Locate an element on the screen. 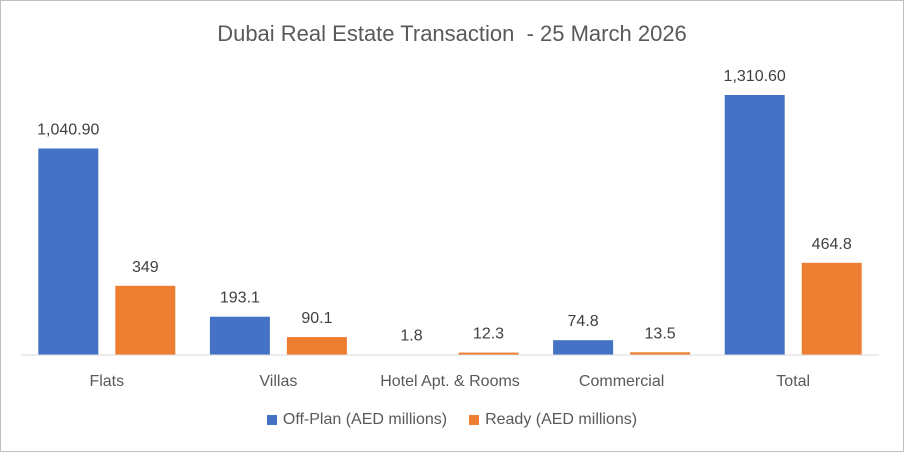  category-label-total: Total is located at coordinates (793, 381).